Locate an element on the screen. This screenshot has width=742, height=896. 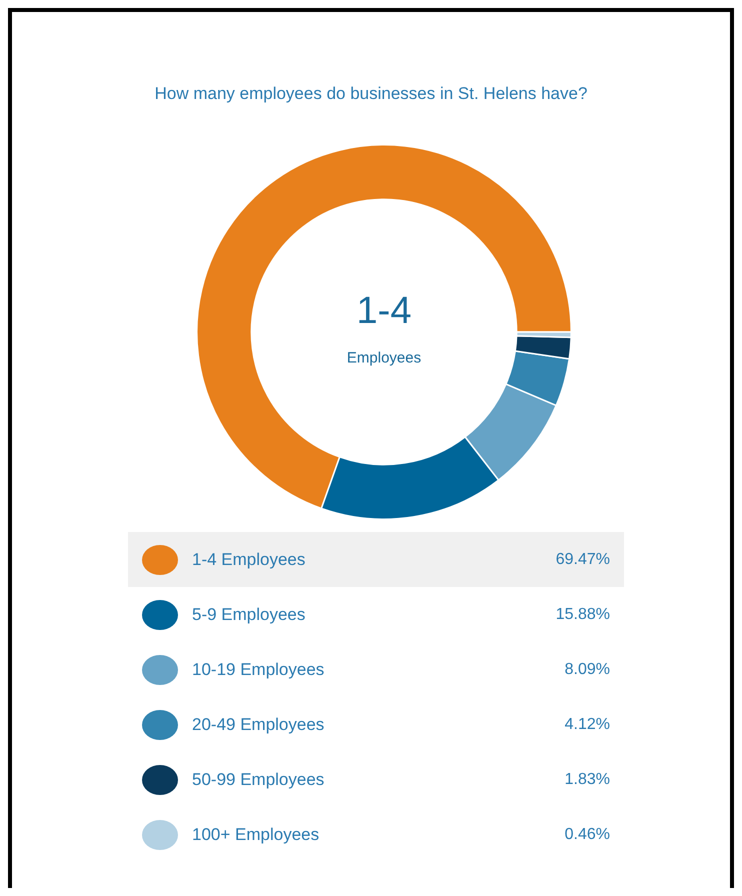
data-label: 4.12% is located at coordinates (587, 725).